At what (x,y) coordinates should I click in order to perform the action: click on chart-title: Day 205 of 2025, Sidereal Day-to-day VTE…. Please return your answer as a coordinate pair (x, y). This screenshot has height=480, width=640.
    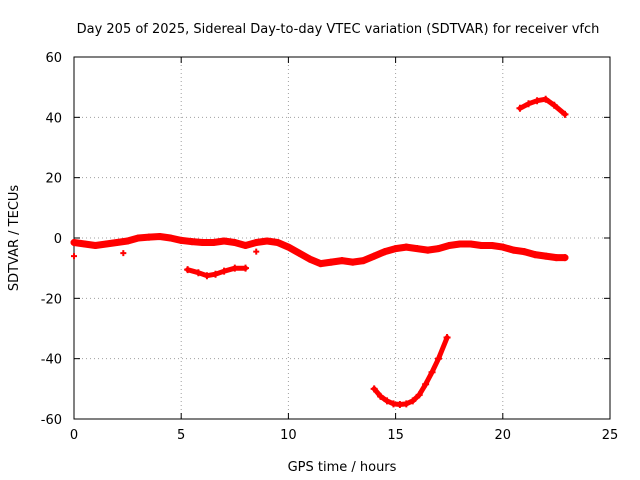
    Looking at the image, I should click on (338, 29).